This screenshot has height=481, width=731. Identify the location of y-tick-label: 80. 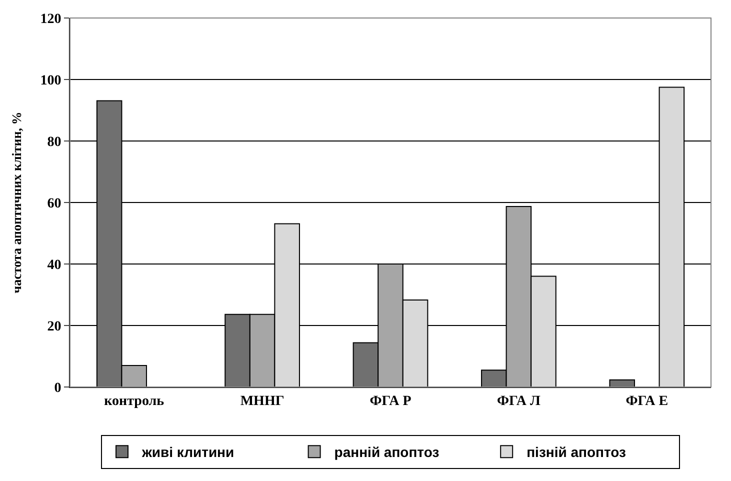
(54, 142).